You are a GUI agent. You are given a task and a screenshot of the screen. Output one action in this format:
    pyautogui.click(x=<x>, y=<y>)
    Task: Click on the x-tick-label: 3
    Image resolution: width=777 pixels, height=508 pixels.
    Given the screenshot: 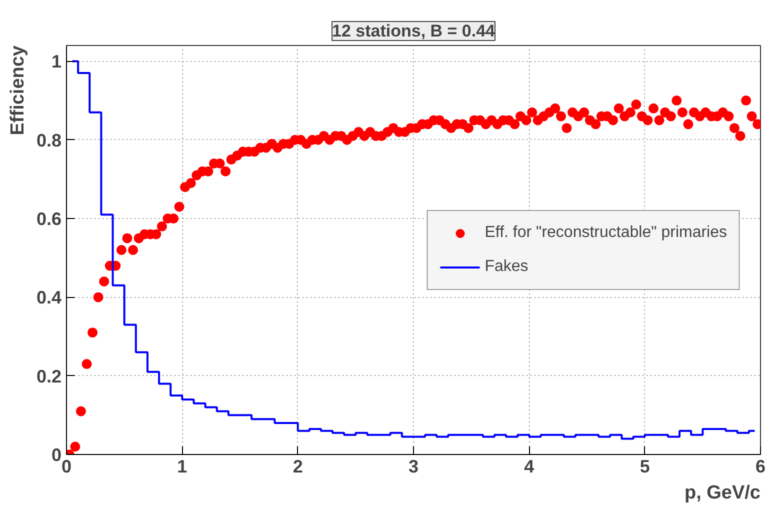 What is the action you would take?
    pyautogui.click(x=413, y=466)
    